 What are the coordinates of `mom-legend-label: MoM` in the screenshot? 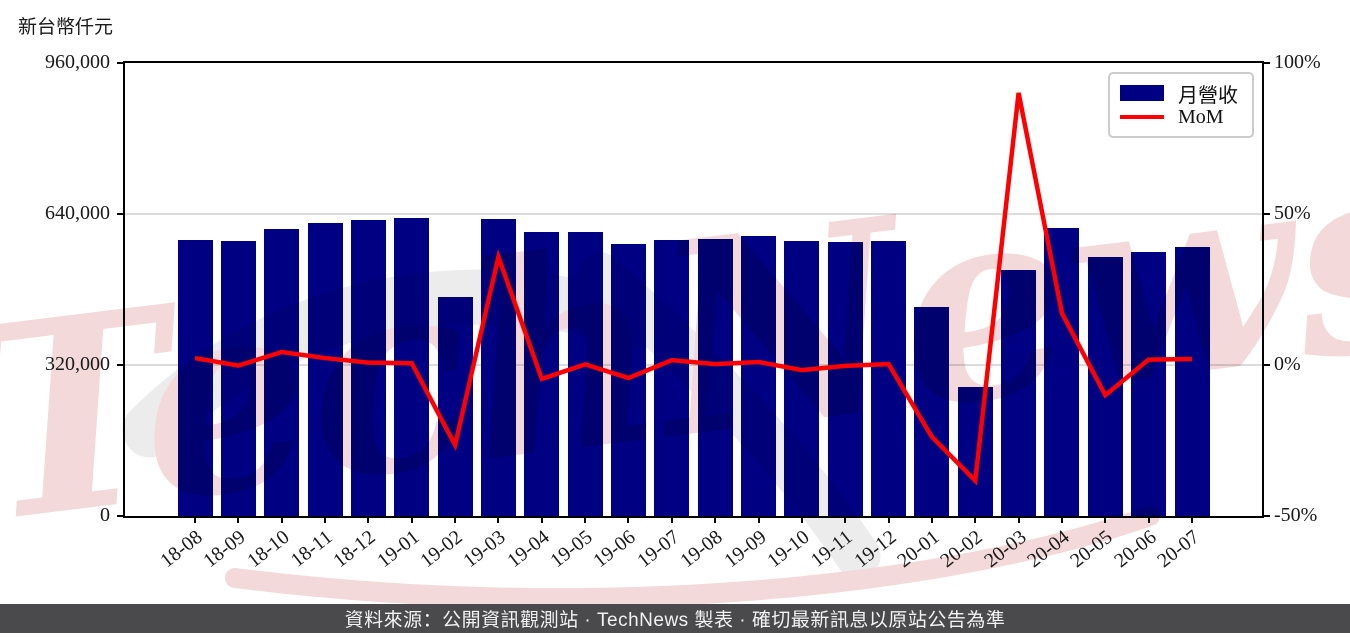 It's located at (1201, 116).